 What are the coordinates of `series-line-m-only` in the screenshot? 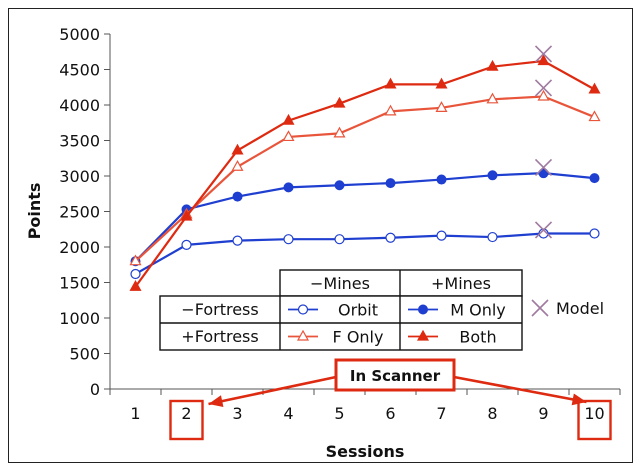 It's located at (364, 217).